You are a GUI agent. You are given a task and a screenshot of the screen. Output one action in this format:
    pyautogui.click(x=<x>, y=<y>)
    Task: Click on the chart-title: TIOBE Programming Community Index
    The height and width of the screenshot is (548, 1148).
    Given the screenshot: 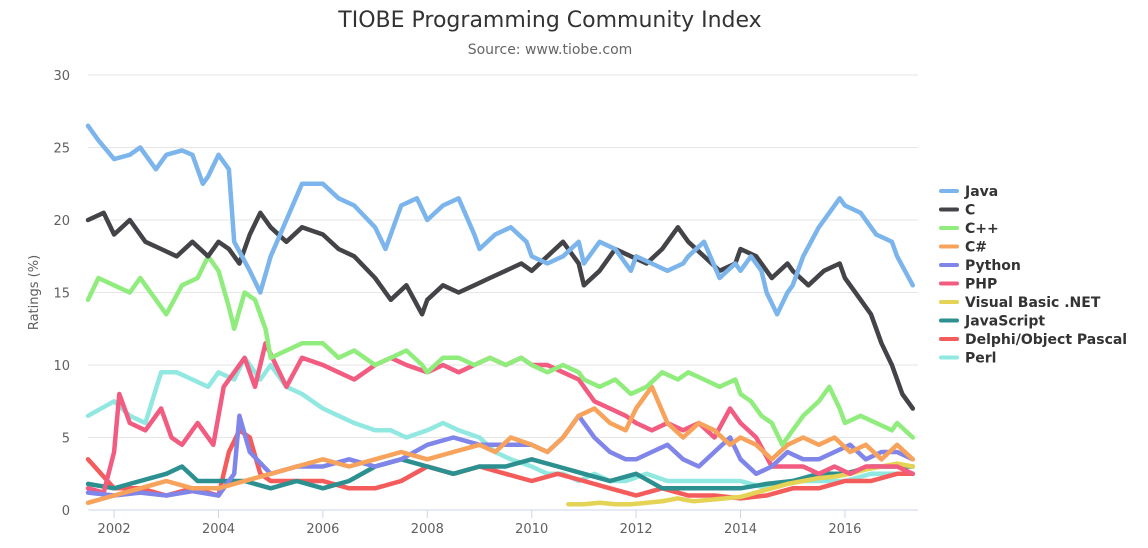 What is the action you would take?
    pyautogui.click(x=550, y=20)
    